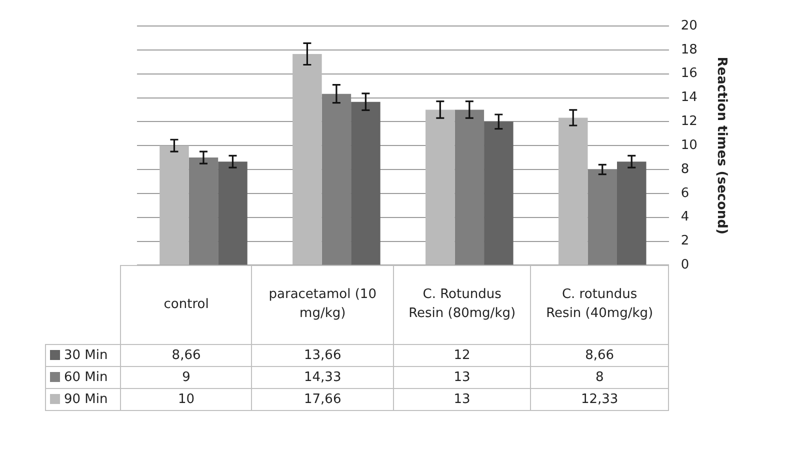  Describe the element at coordinates (685, 217) in the screenshot. I see `y-tick-label: 4` at that location.